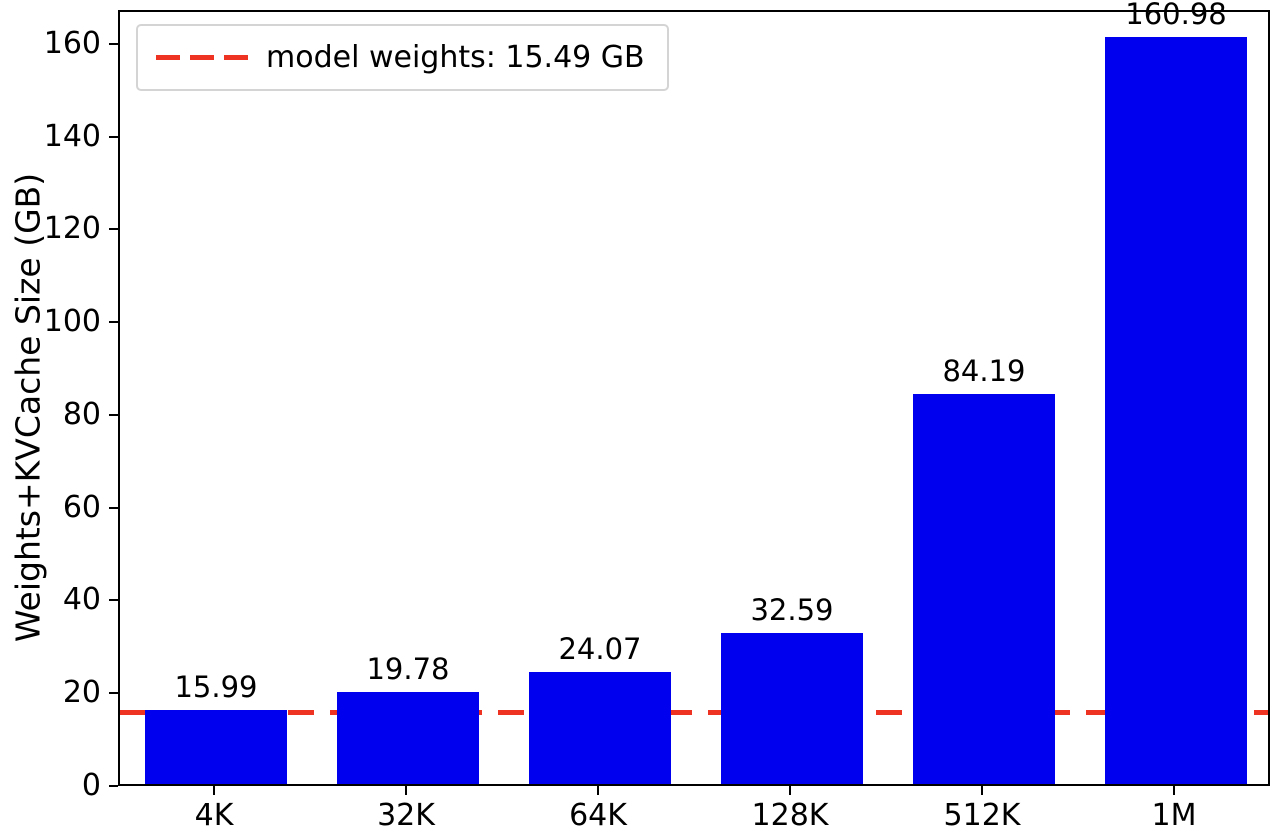 The width and height of the screenshot is (1280, 836). What do you see at coordinates (598, 815) in the screenshot?
I see `x-tick-label: 64K` at bounding box center [598, 815].